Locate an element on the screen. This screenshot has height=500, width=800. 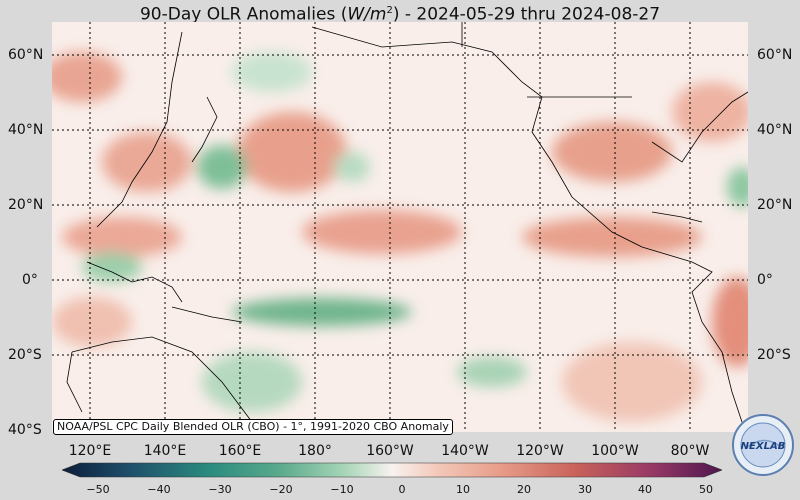
lat-label-40n-right: 40°N is located at coordinates (775, 130).